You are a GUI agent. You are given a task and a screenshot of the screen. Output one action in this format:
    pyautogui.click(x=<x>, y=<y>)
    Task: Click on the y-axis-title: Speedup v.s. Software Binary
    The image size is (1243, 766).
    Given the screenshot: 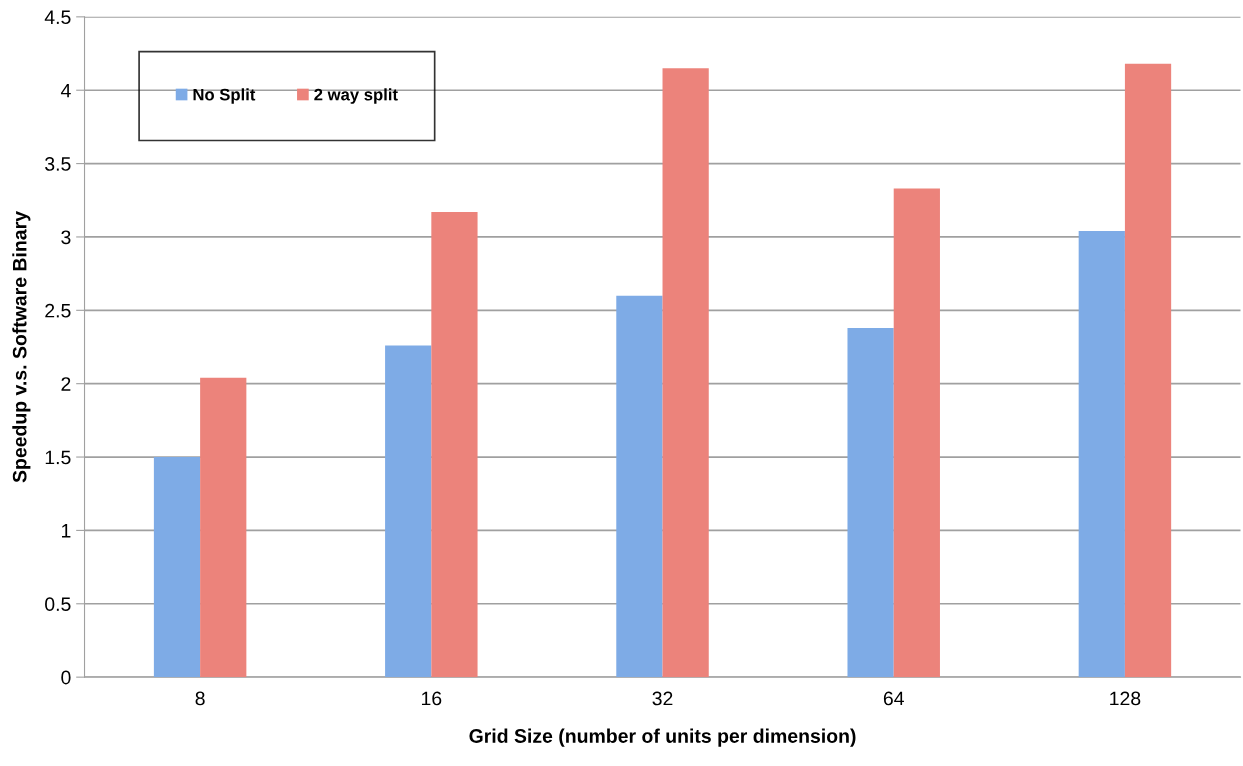 What is the action you would take?
    pyautogui.click(x=21, y=347)
    